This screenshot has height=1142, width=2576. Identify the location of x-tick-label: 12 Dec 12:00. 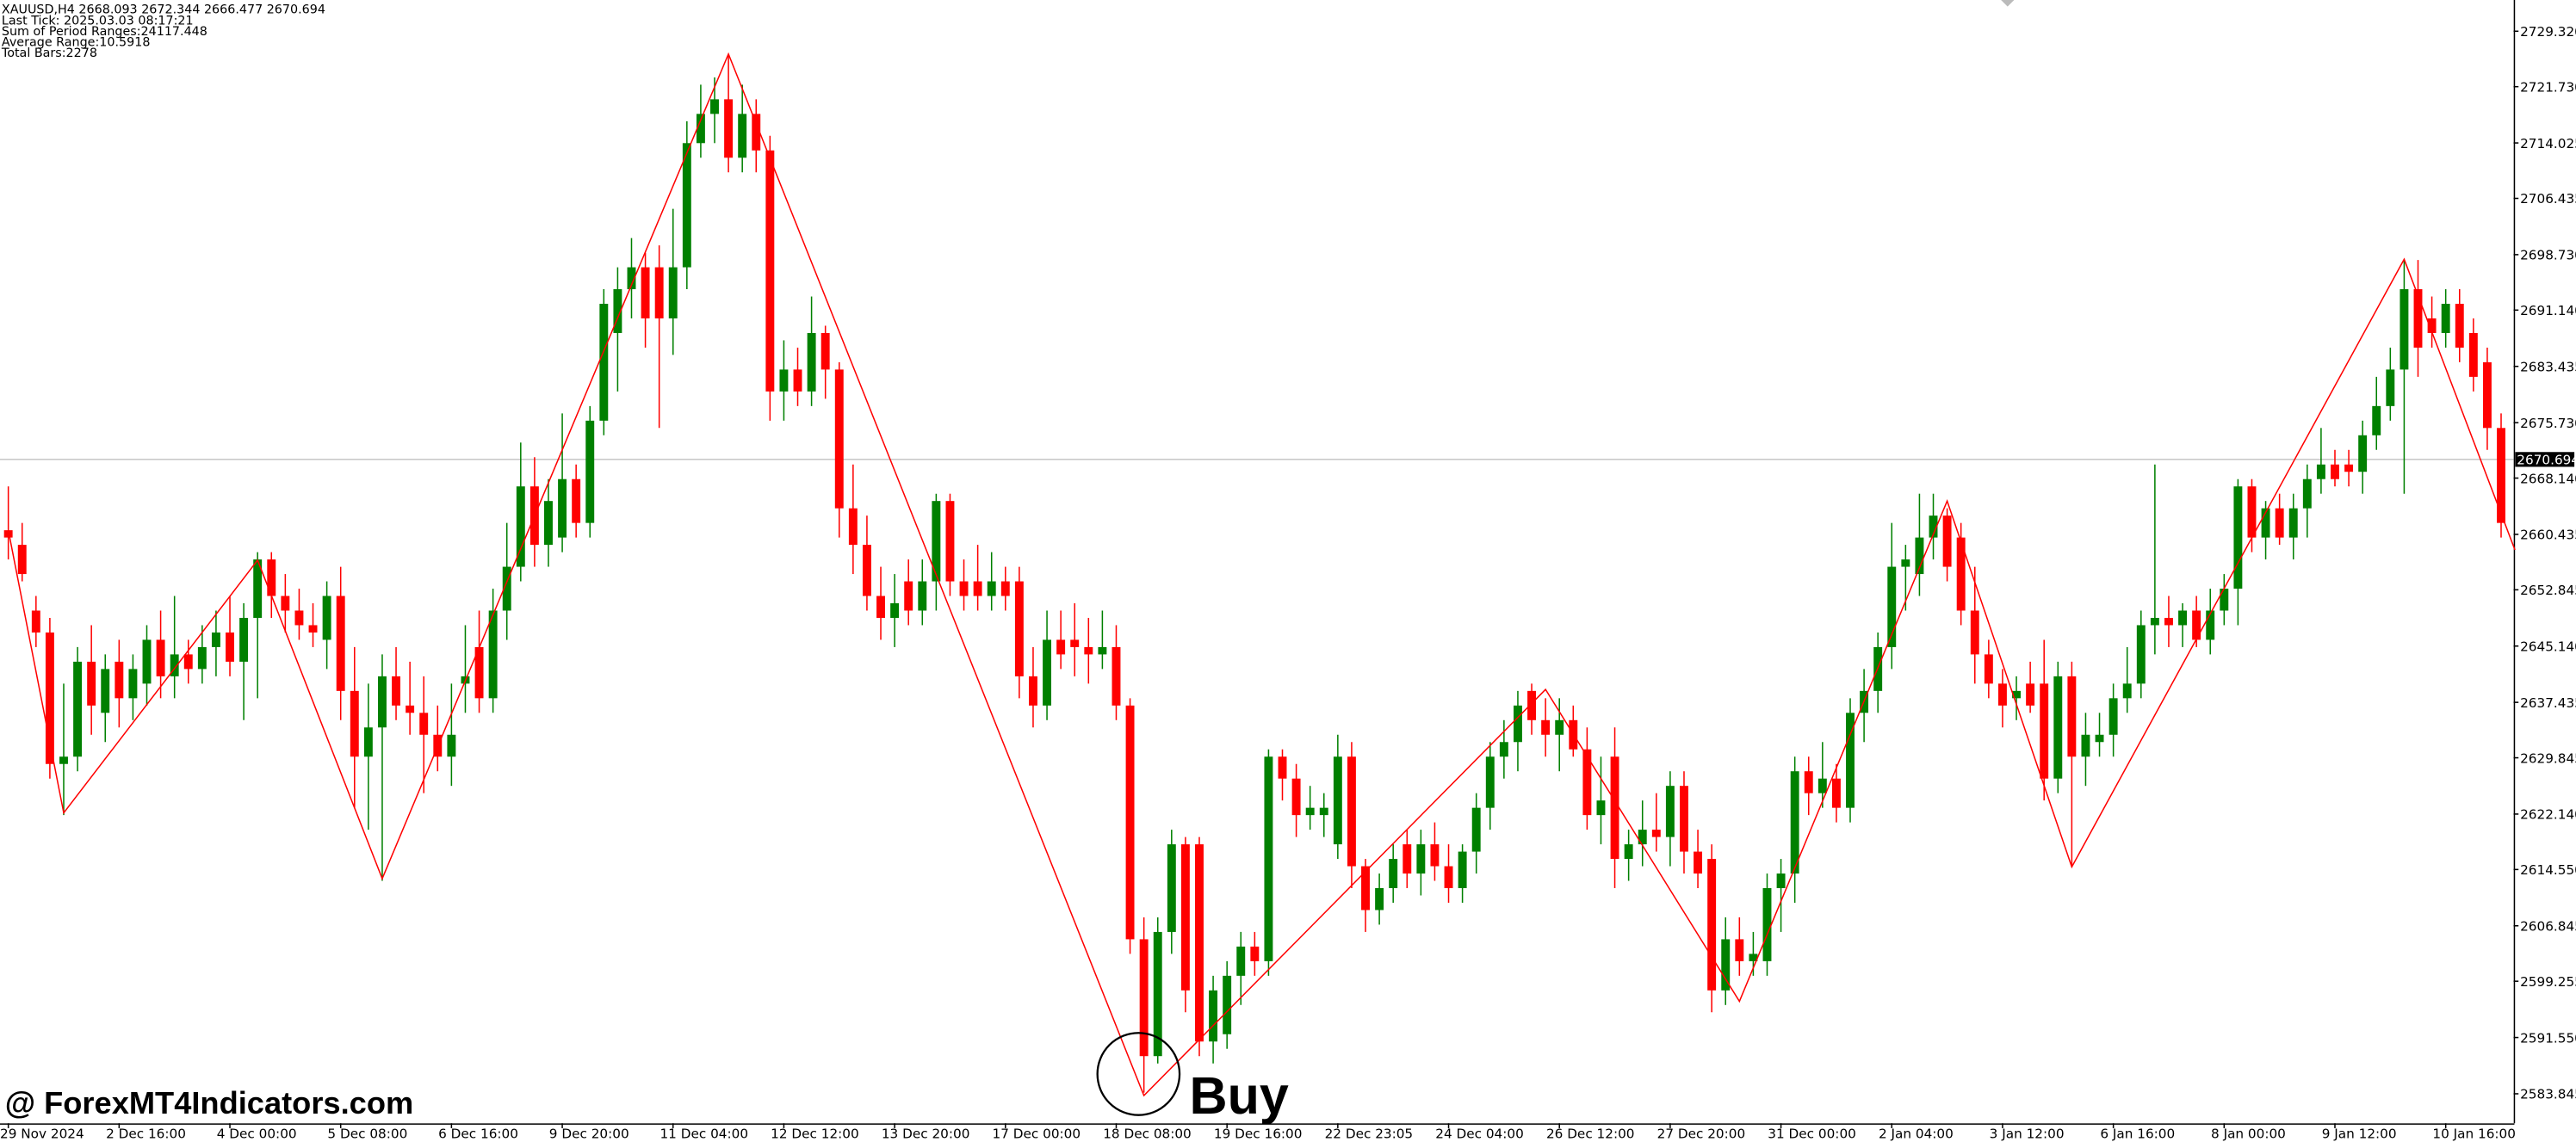
(815, 1133).